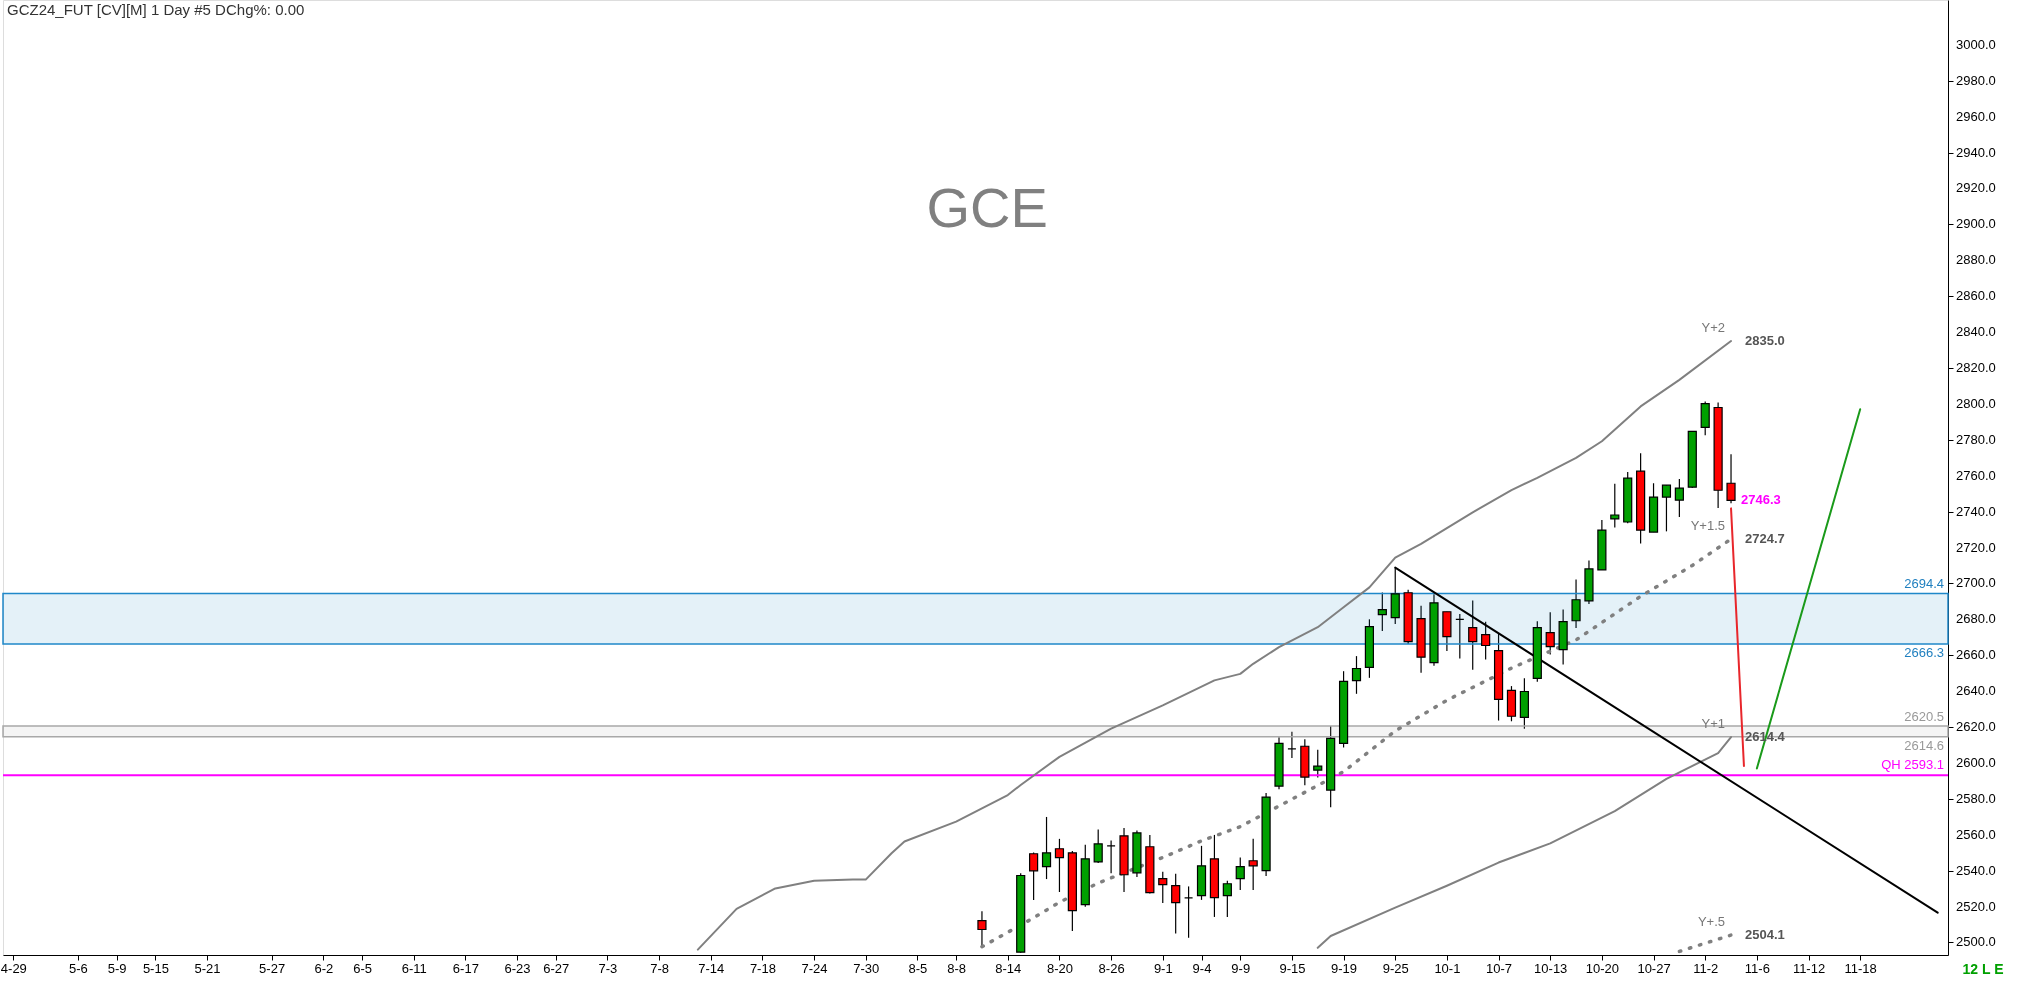 This screenshot has width=2027, height=997. Describe the element at coordinates (1447, 968) in the screenshot. I see `x-tick-label: 10-1` at that location.